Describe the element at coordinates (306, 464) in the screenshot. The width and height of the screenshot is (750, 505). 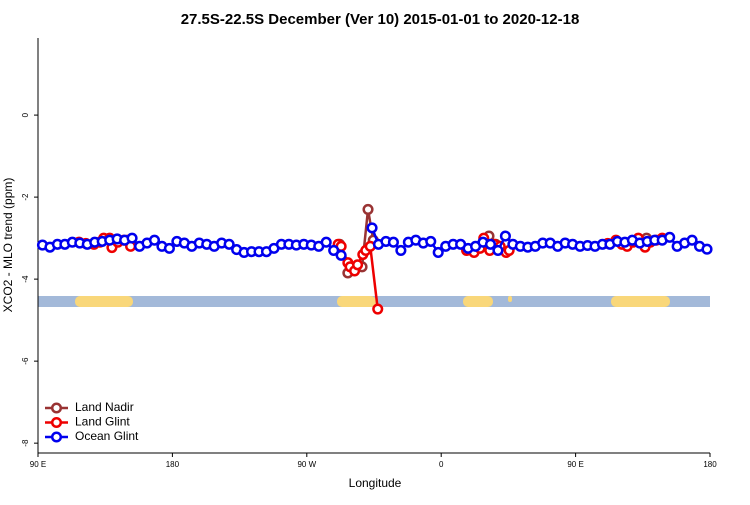
I see `x-tick-label: 90 W` at that location.